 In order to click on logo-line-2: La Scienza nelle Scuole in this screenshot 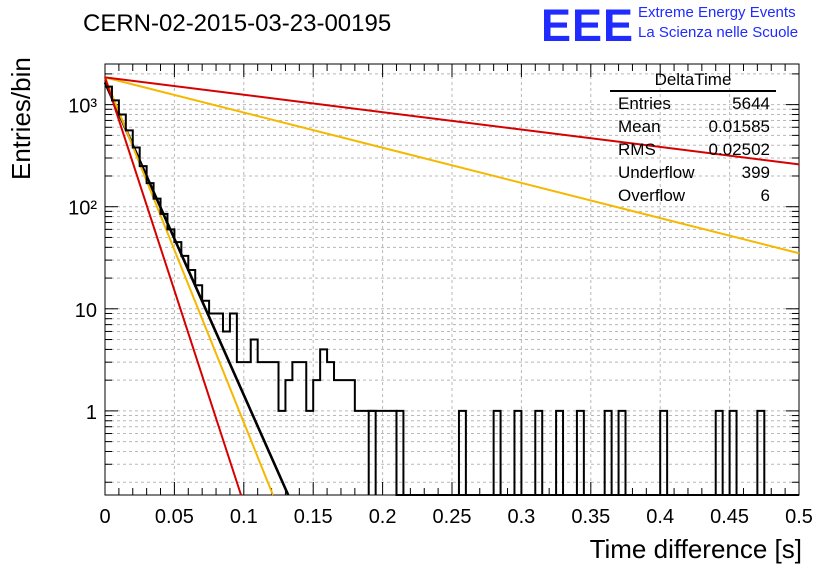, I will do `click(718, 32)`.